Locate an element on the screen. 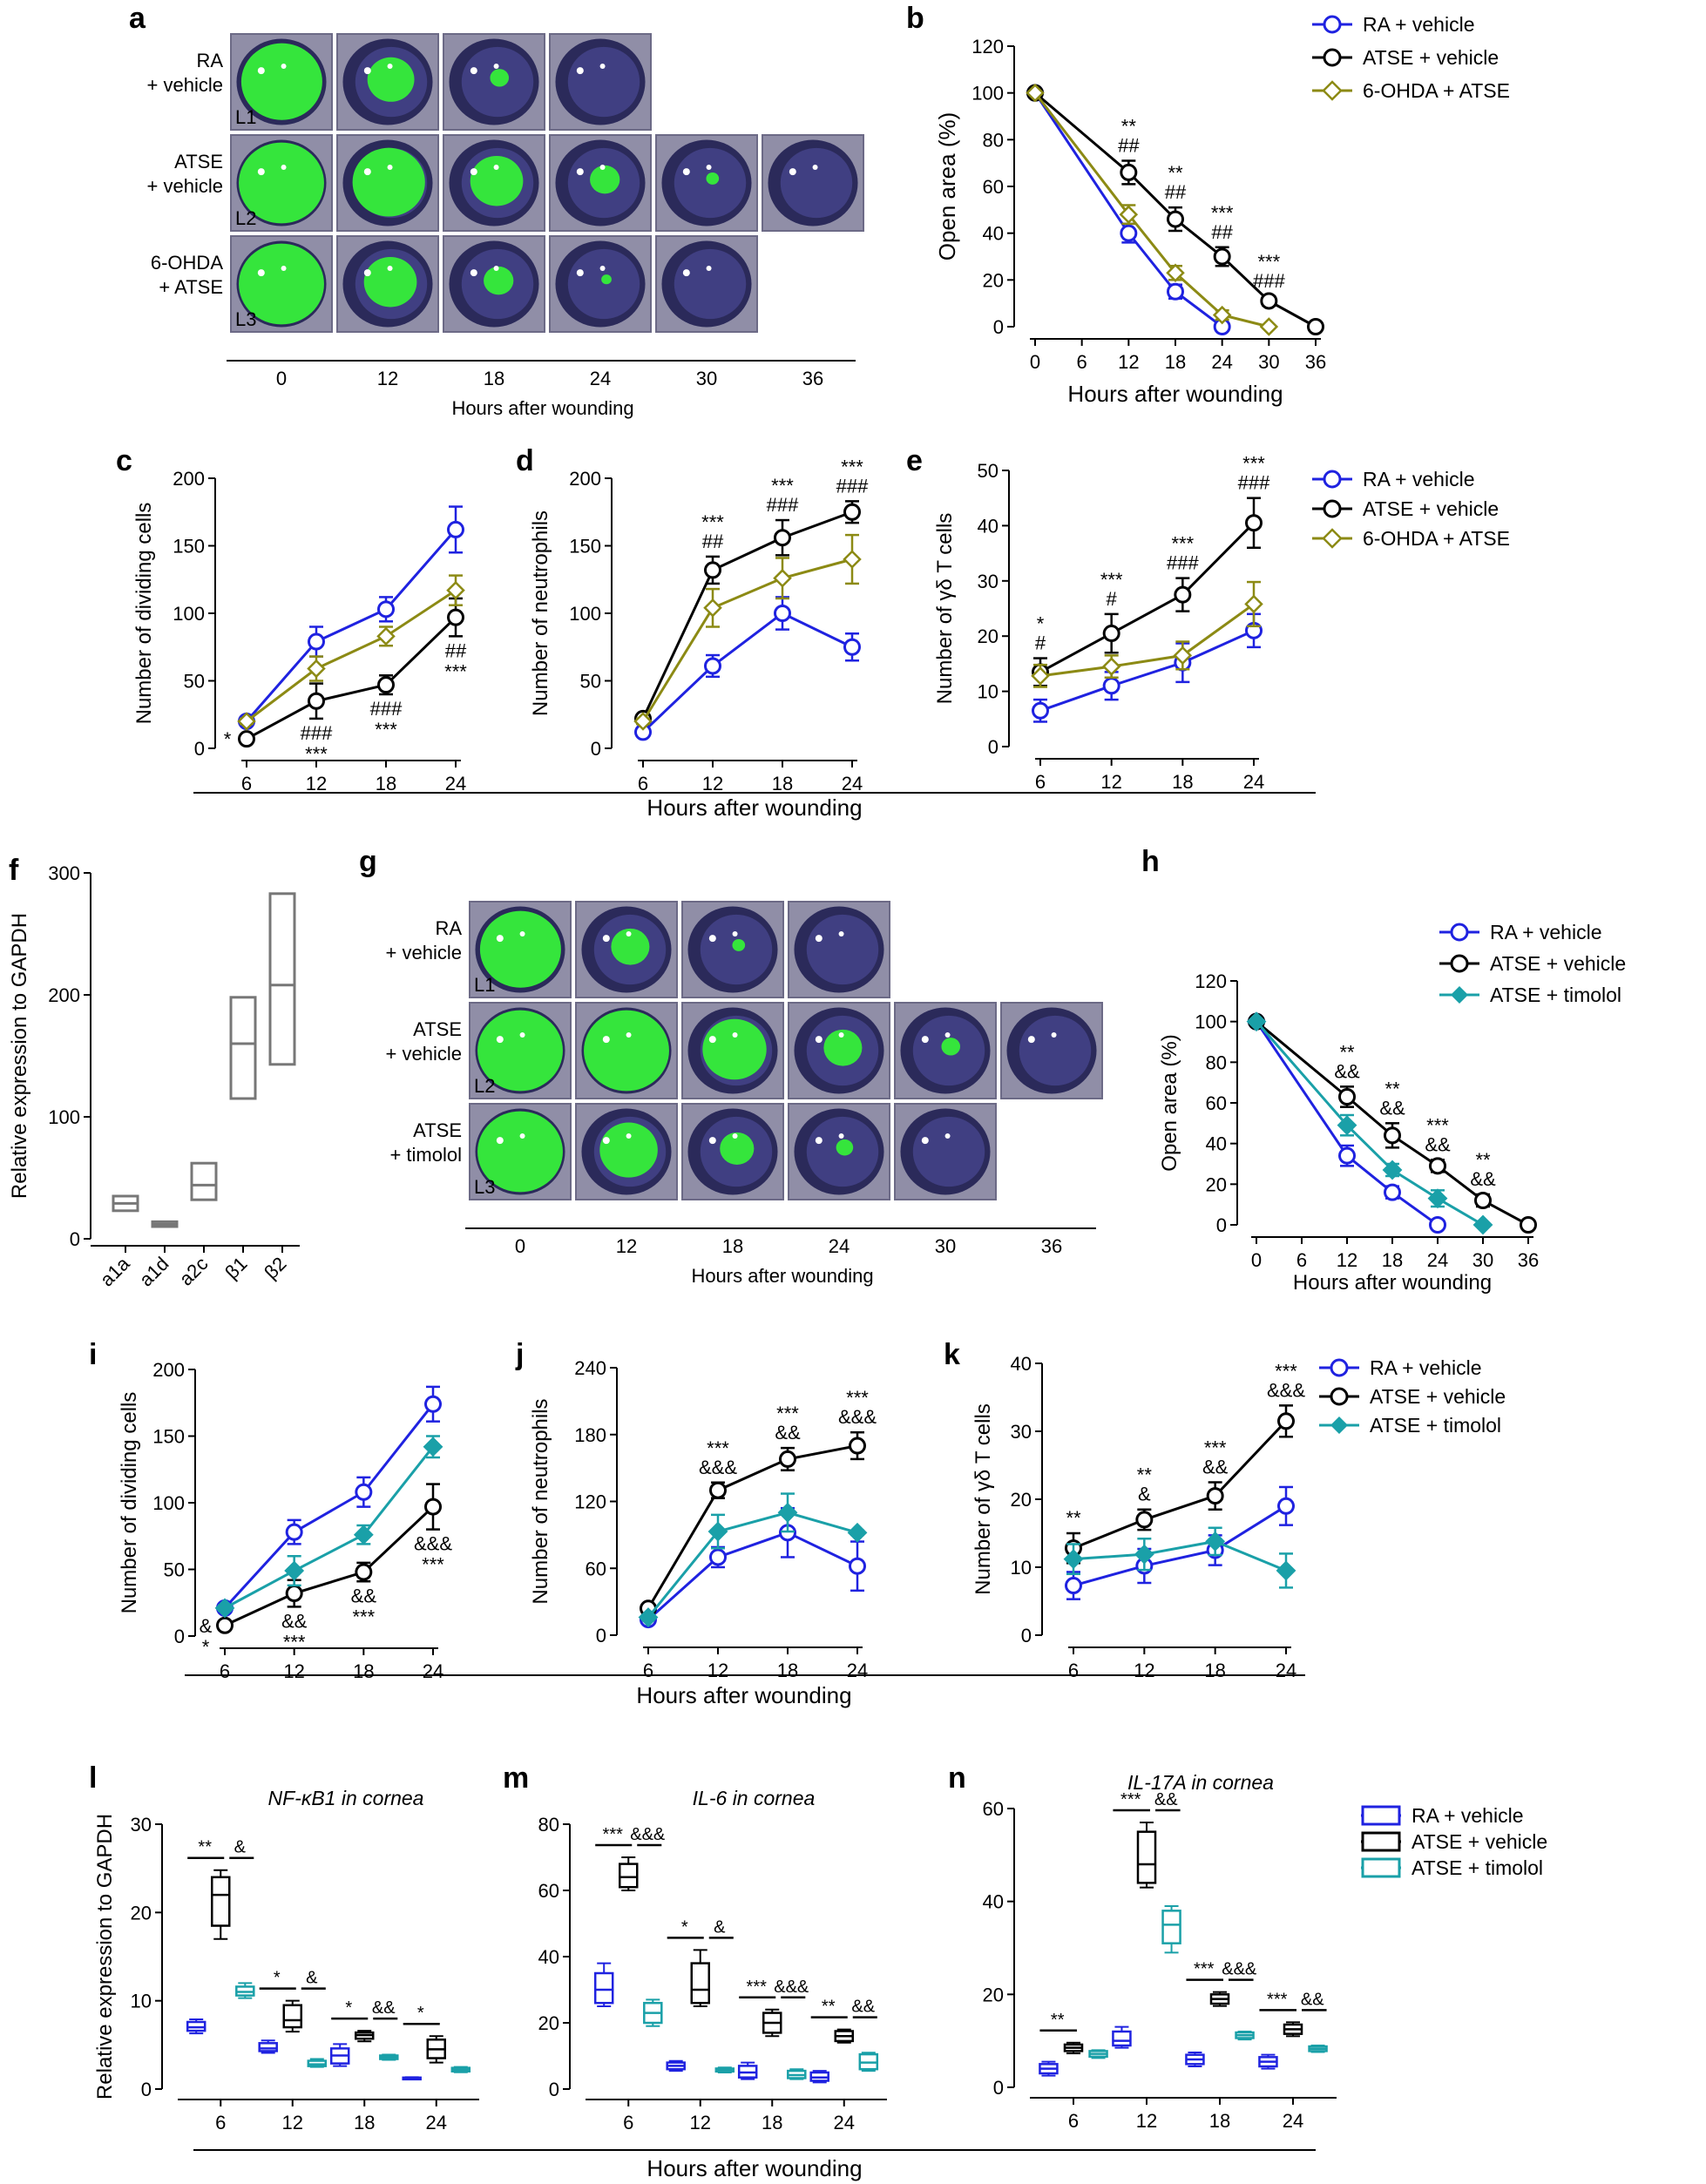 This screenshot has height=2184, width=1706. legend-label: ATSE + vehicle is located at coordinates (1431, 57).